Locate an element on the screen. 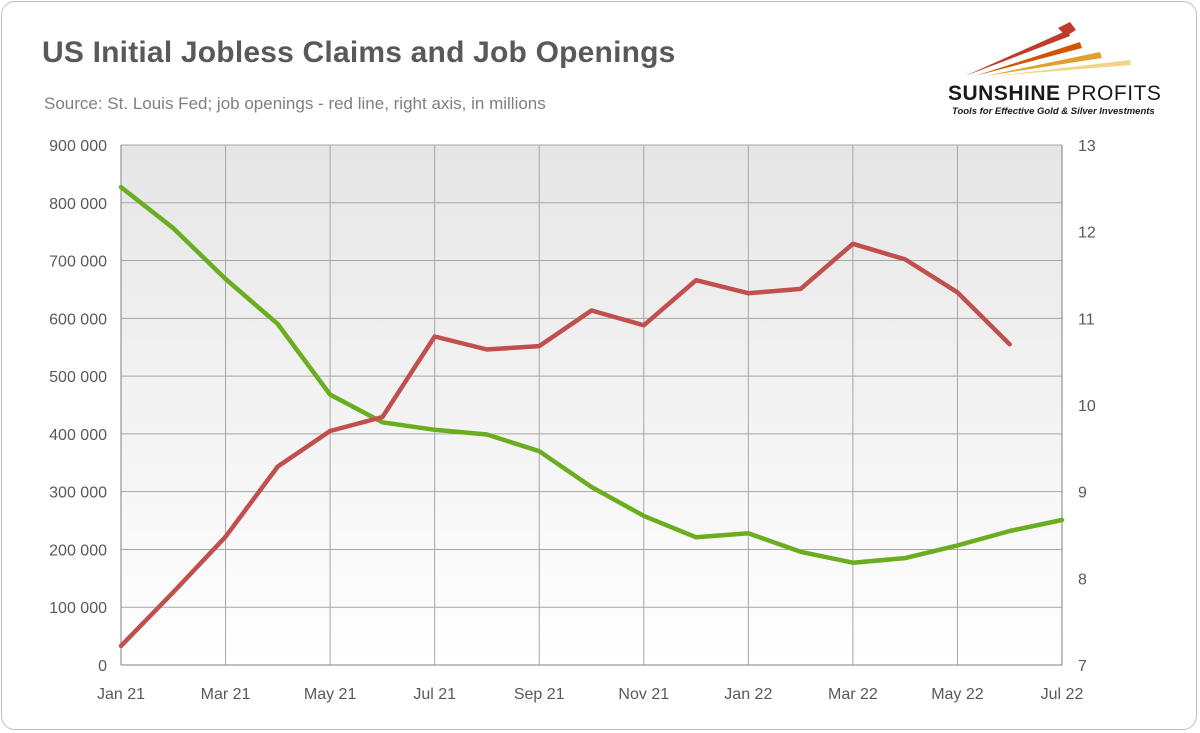  right-axis-tick-label: 12 is located at coordinates (1087, 233).